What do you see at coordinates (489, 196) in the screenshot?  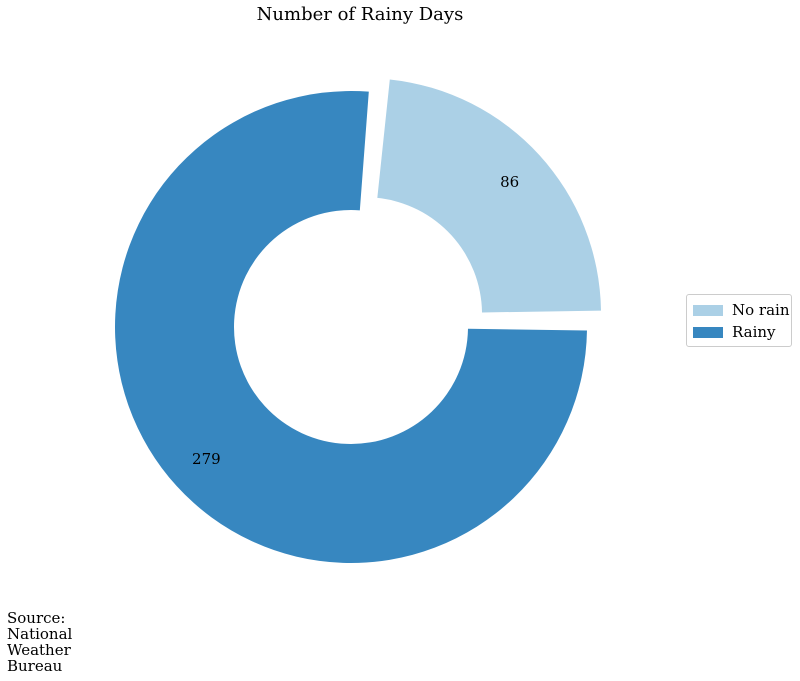 I see `donut-slice-no-rain` at bounding box center [489, 196].